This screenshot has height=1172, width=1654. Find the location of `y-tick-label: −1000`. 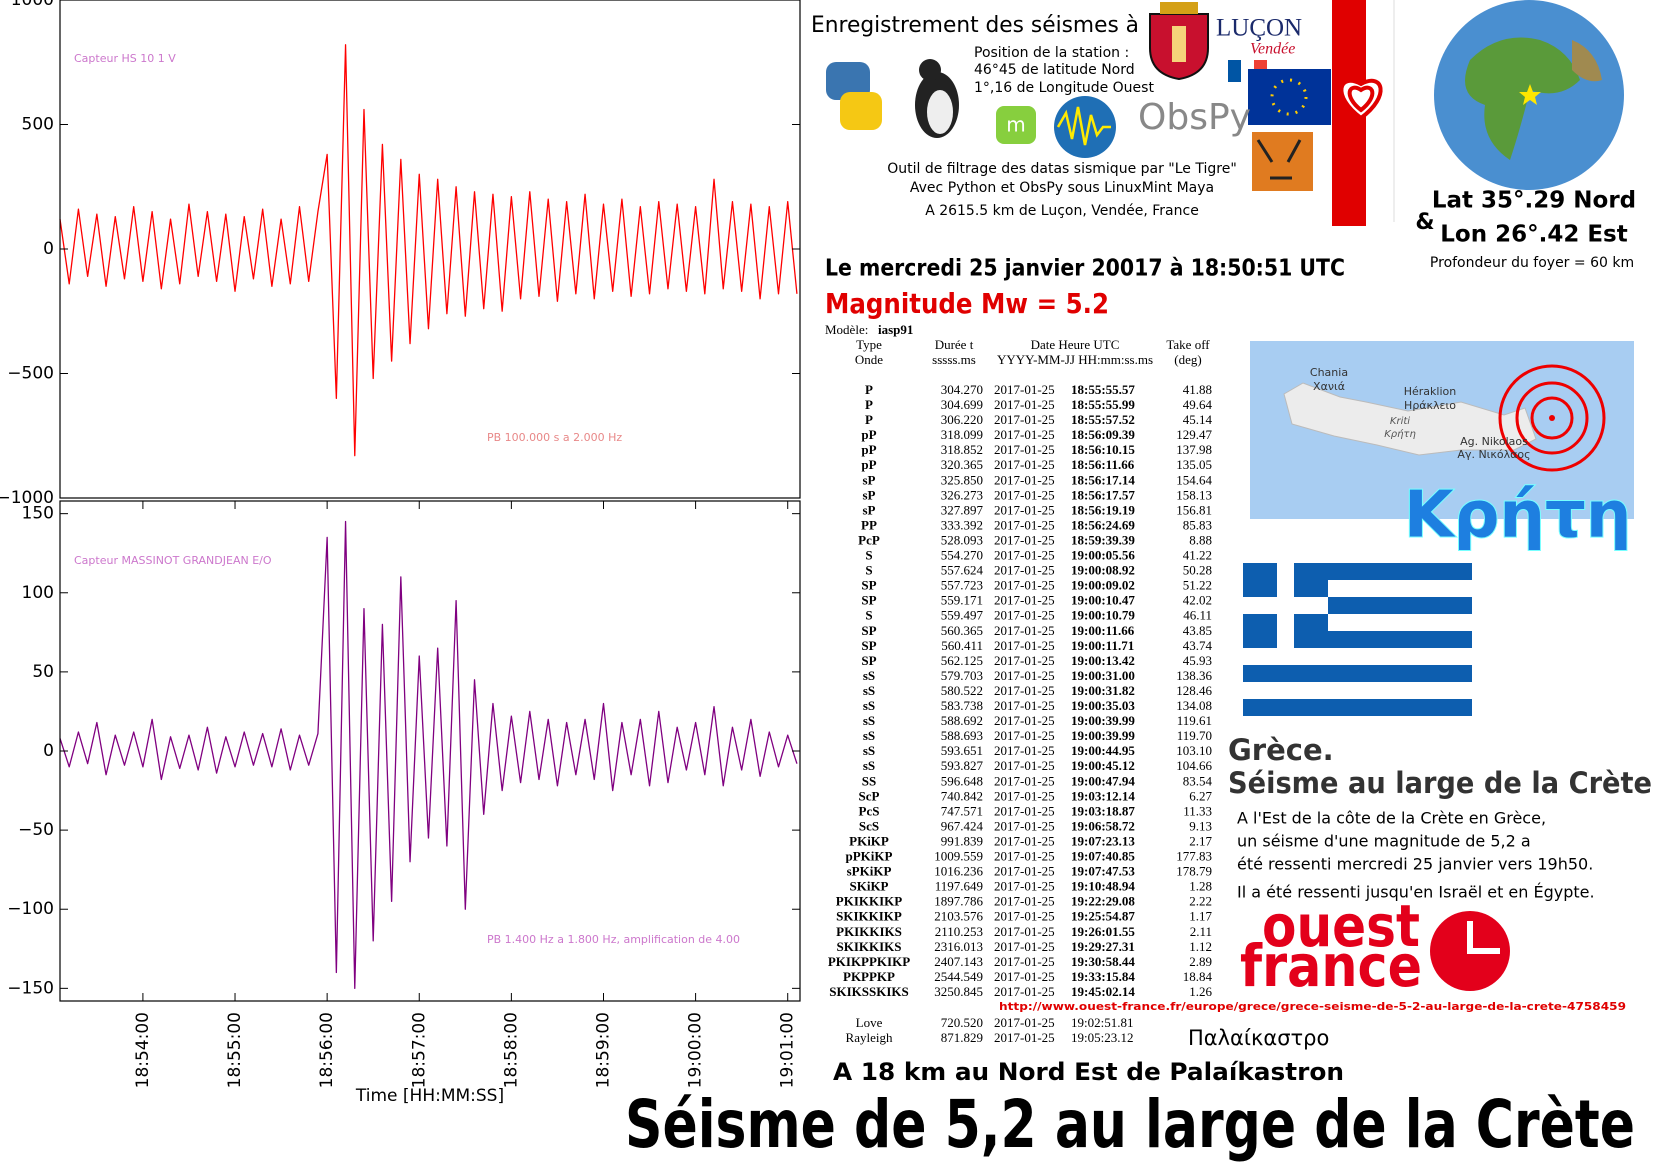

y-tick-label: −1000 is located at coordinates (27, 498).